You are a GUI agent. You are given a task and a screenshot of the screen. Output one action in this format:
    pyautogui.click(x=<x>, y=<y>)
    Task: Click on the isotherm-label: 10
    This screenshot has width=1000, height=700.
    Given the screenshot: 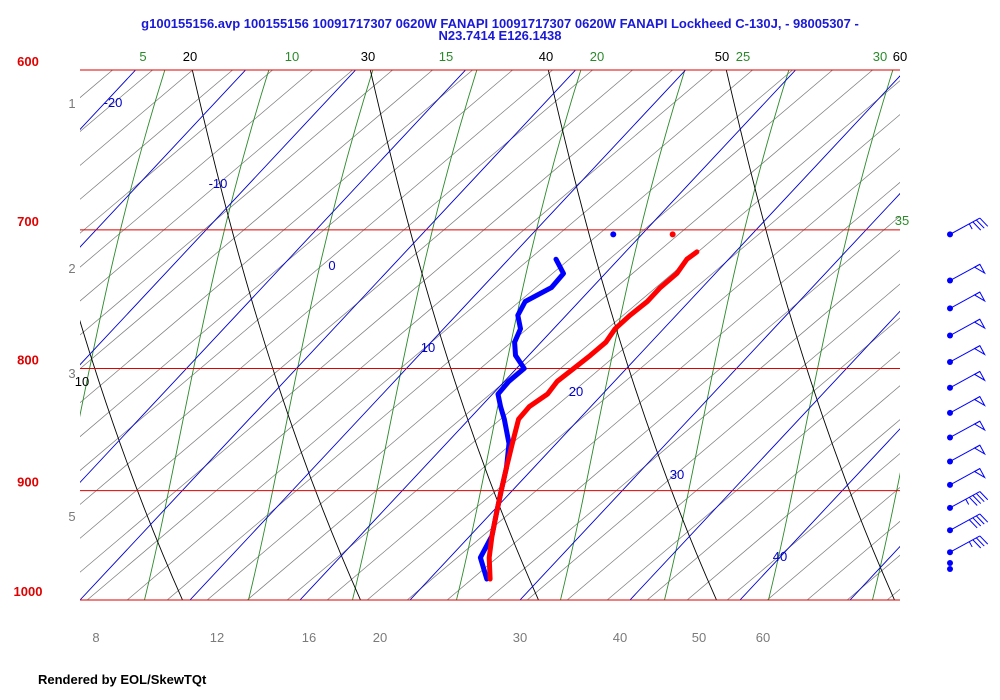 What is the action you would take?
    pyautogui.click(x=428, y=347)
    